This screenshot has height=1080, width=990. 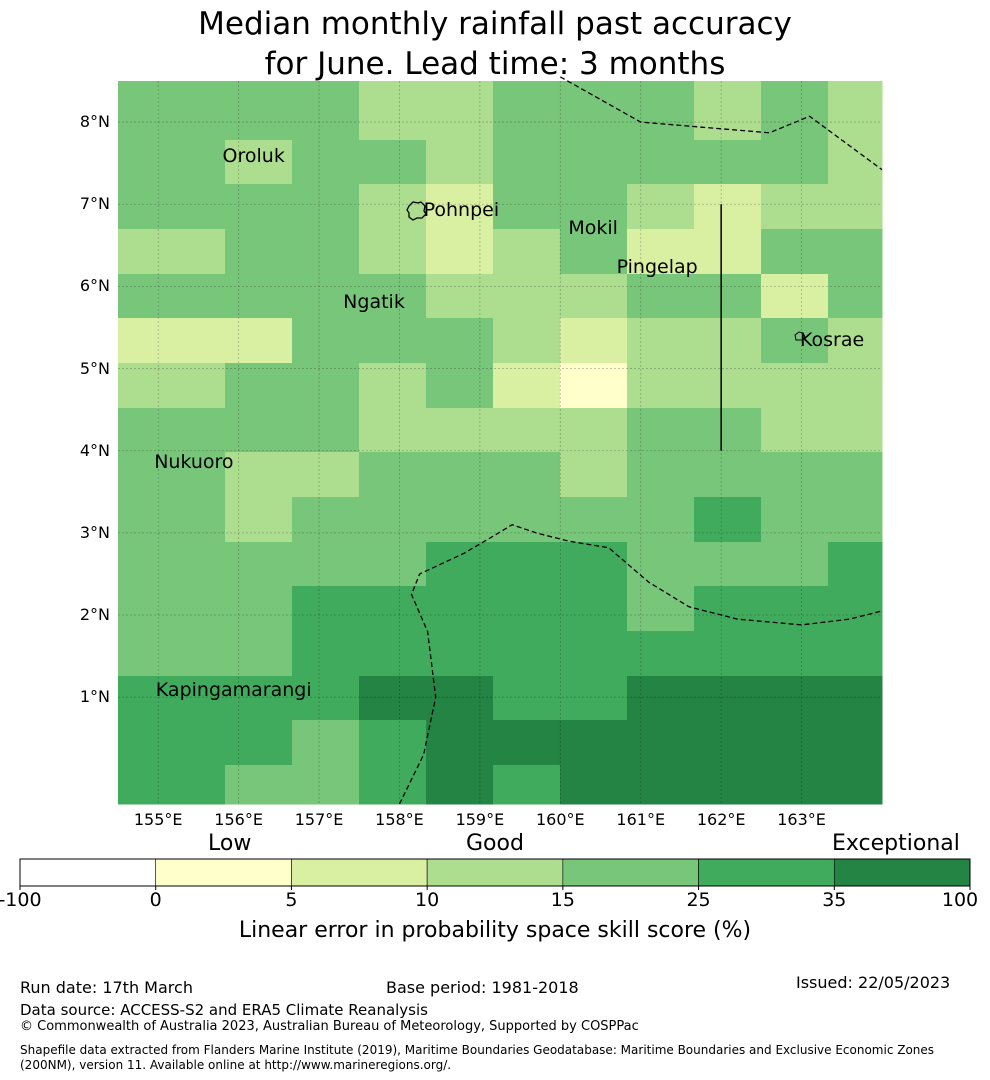 I want to click on longitude-label: 155°E, so click(x=158, y=819).